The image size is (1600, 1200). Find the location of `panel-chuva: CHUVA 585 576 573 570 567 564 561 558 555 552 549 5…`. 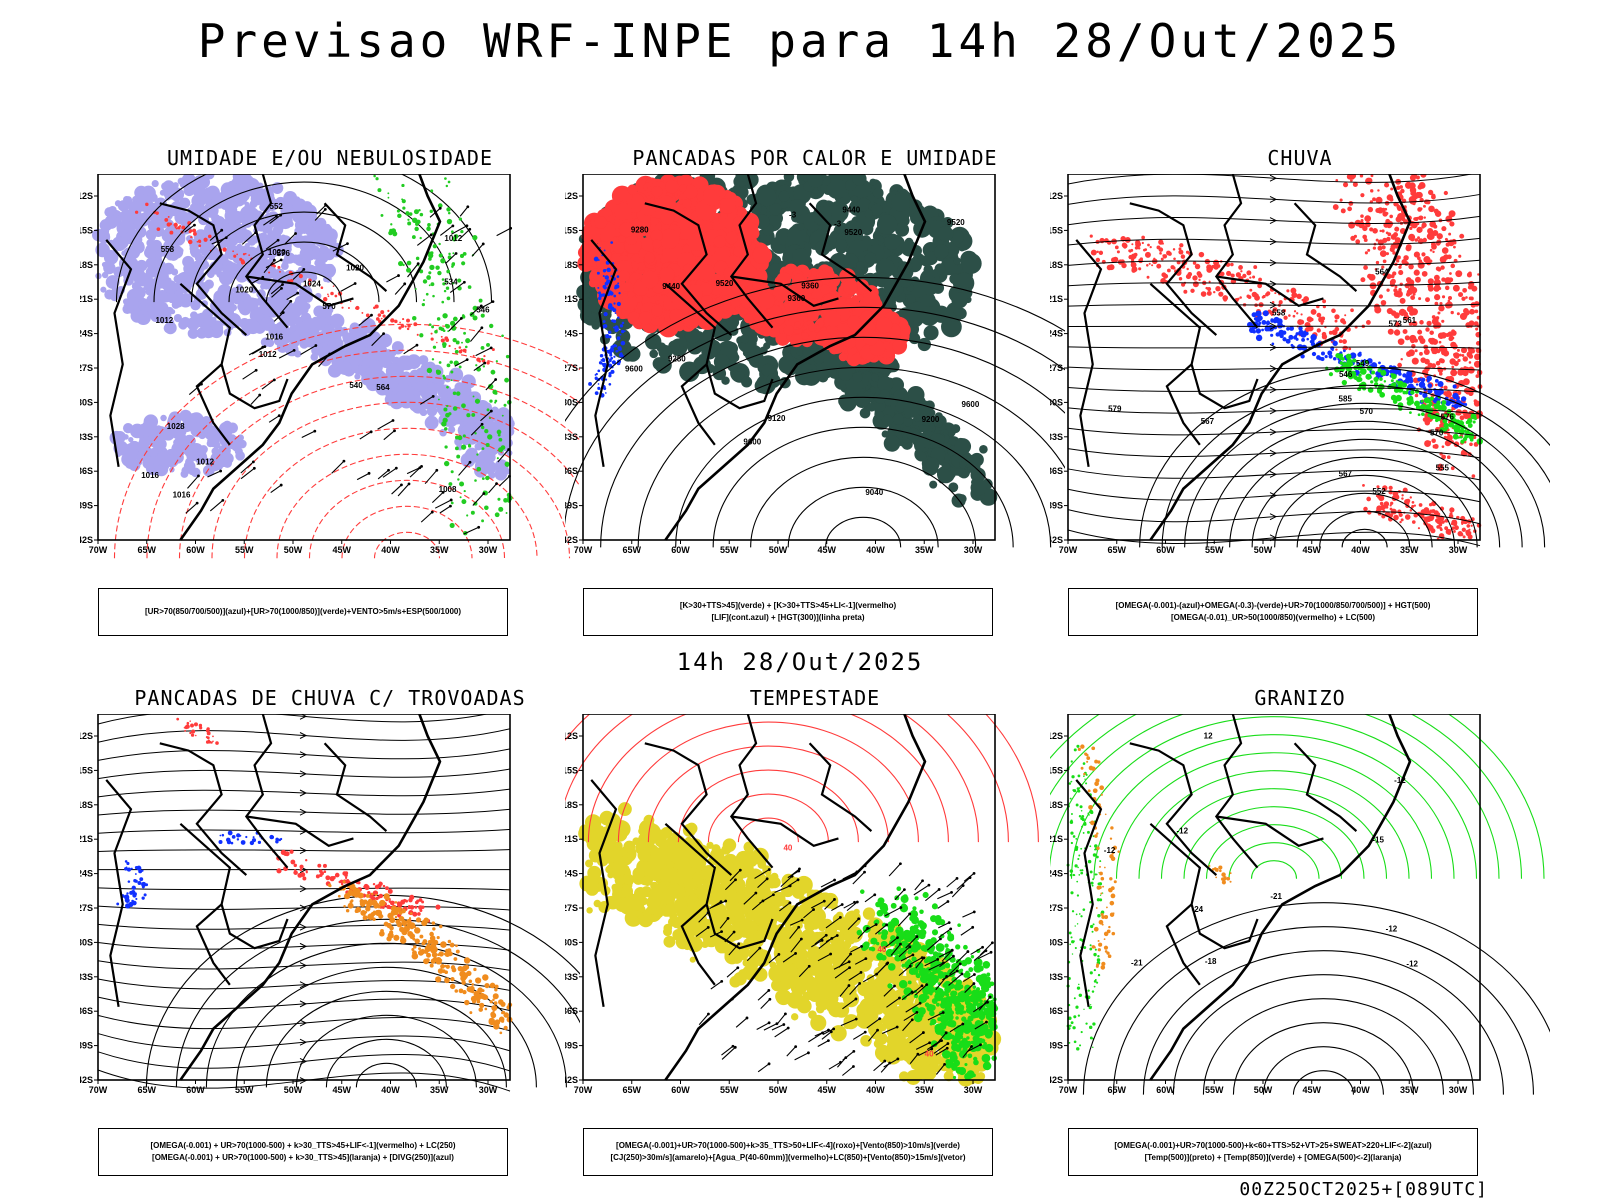

panel-chuva: CHUVA 585 576 573 570 567 564 561 558 555 552 549 5… is located at coordinates (1300, 391).